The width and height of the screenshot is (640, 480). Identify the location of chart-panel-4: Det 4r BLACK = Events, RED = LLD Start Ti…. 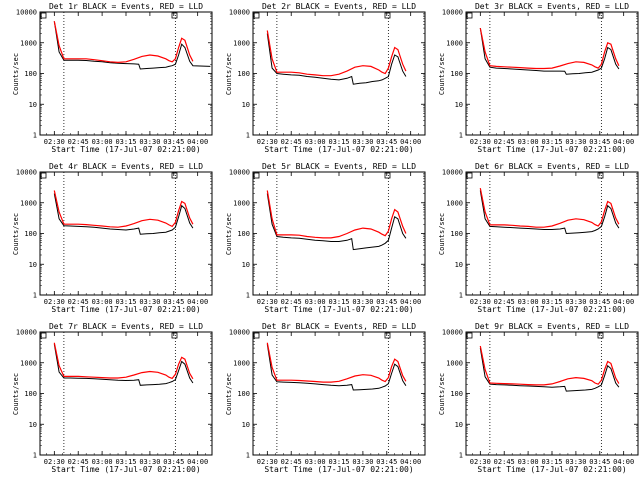
(106, 240).